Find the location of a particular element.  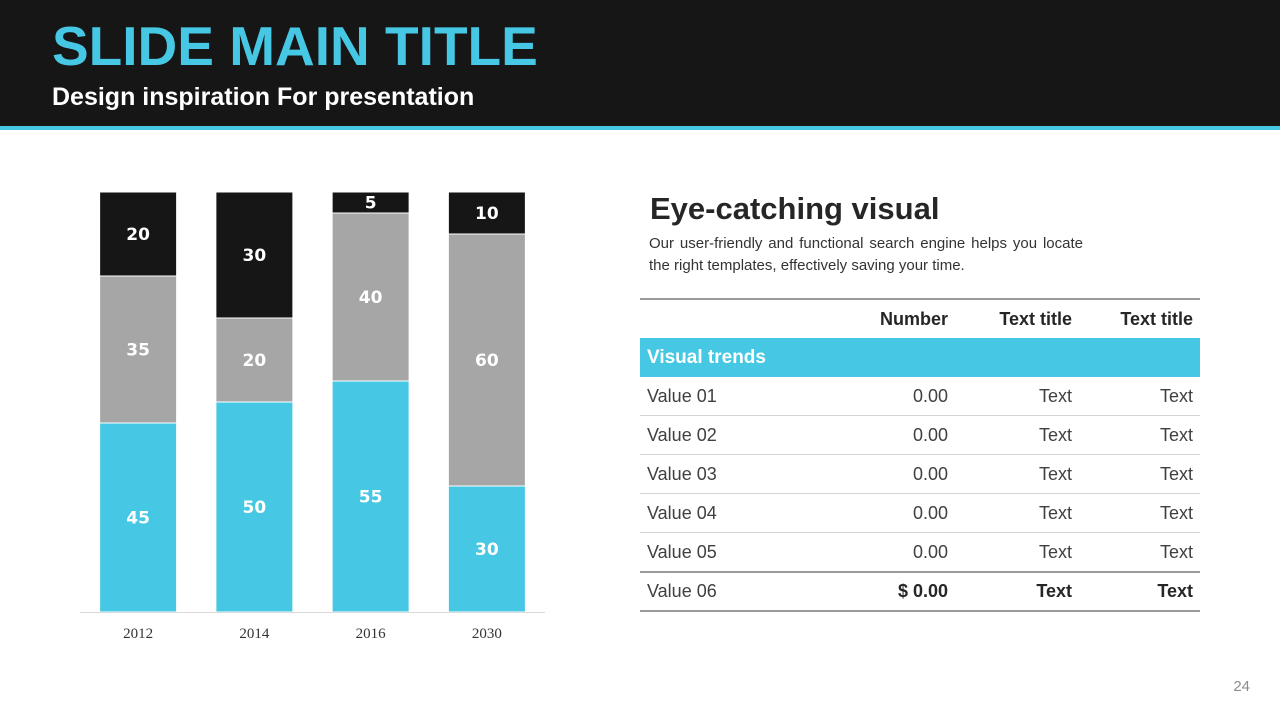

table-band-row: Visual trends is located at coordinates (920, 357).